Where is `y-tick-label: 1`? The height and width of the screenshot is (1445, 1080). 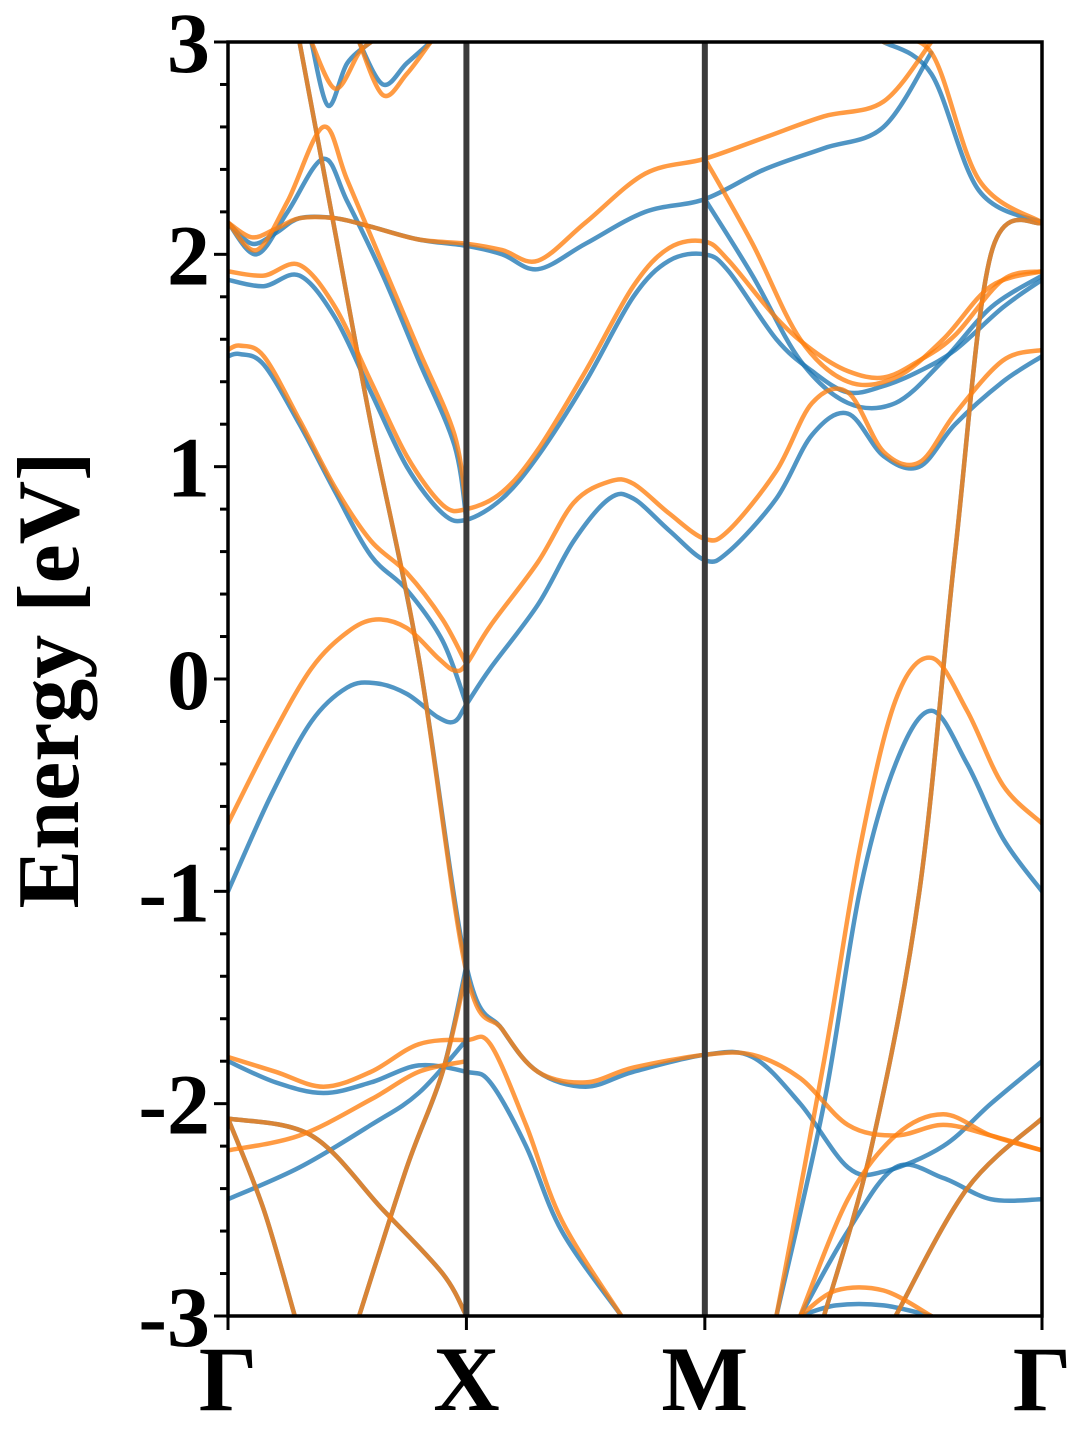
y-tick-label: 1 is located at coordinates (188, 468).